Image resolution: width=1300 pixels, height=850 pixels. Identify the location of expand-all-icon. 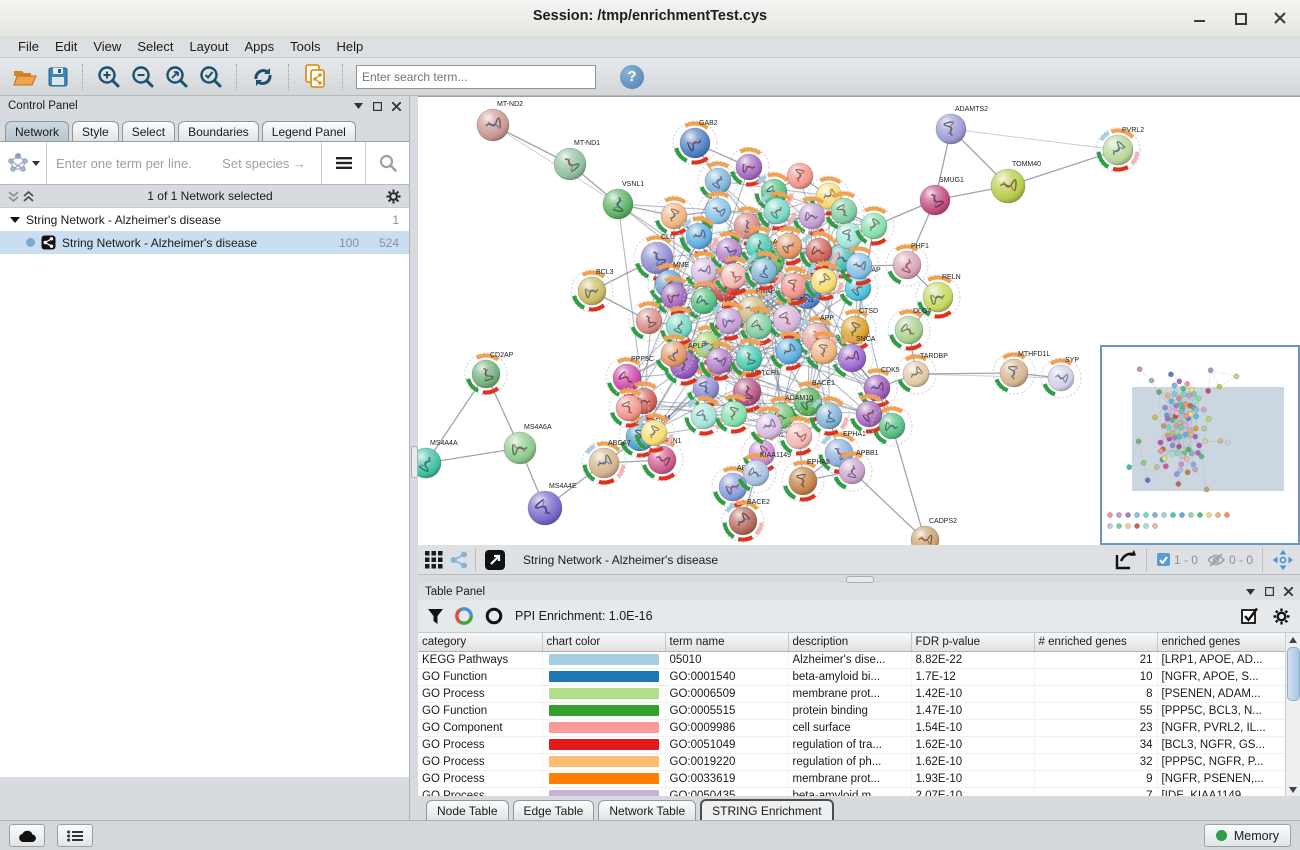
(28, 196).